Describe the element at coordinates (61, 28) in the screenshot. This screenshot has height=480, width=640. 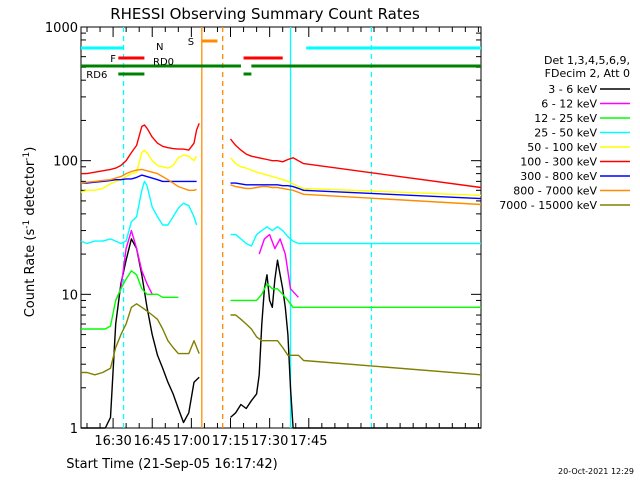
I see `y-tick-label: 1000` at that location.